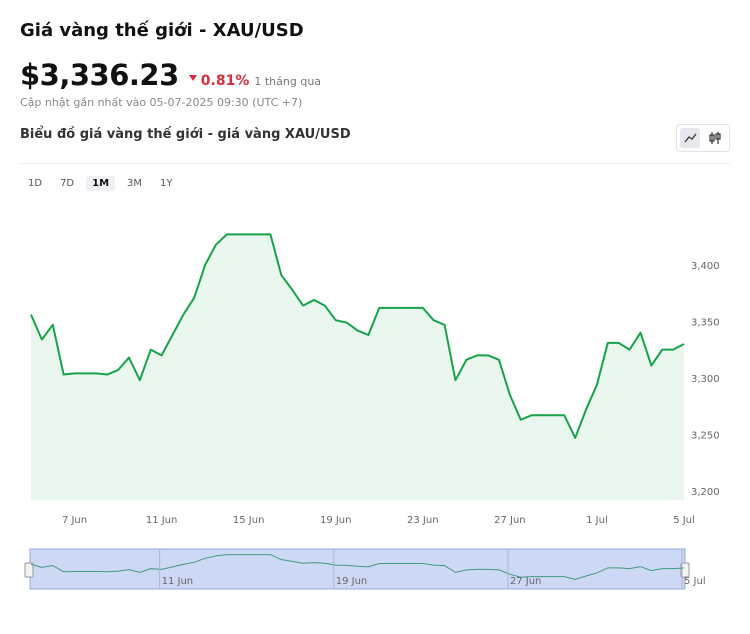  What do you see at coordinates (166, 183) in the screenshot?
I see `range-button: 1Y` at bounding box center [166, 183].